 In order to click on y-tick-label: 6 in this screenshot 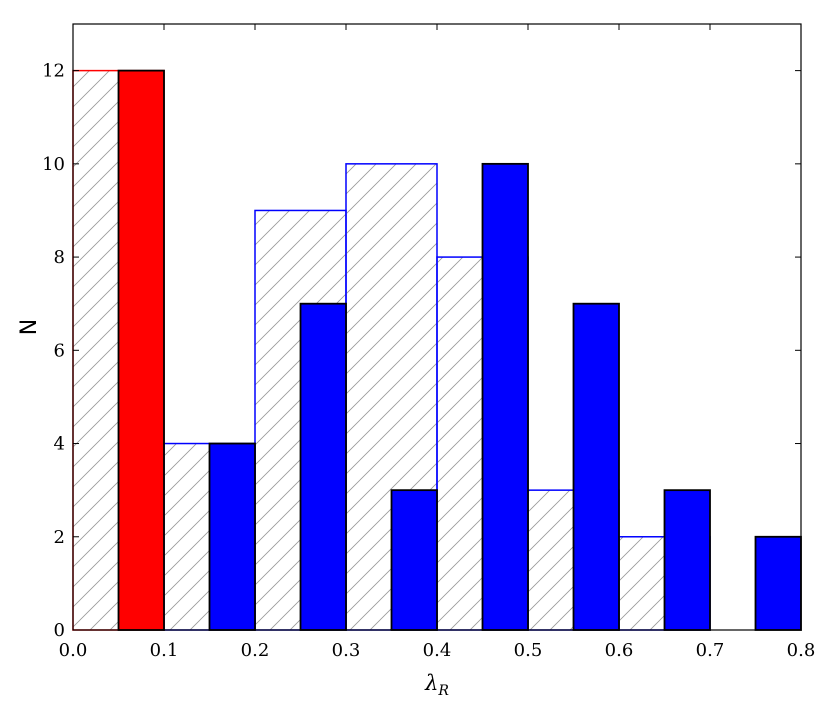, I will do `click(59, 350)`.